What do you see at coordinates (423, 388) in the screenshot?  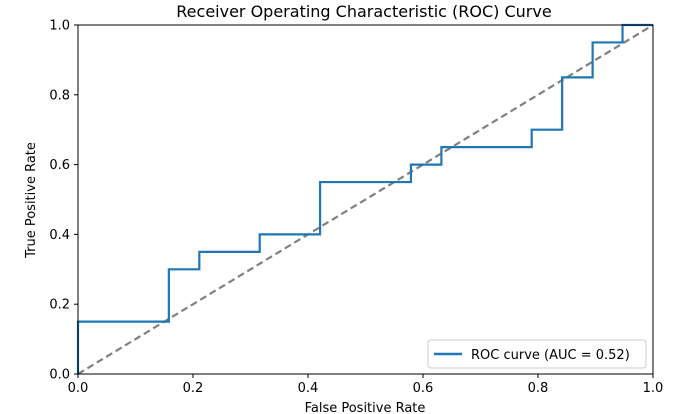 I see `x-tick-label: 0.6` at bounding box center [423, 388].